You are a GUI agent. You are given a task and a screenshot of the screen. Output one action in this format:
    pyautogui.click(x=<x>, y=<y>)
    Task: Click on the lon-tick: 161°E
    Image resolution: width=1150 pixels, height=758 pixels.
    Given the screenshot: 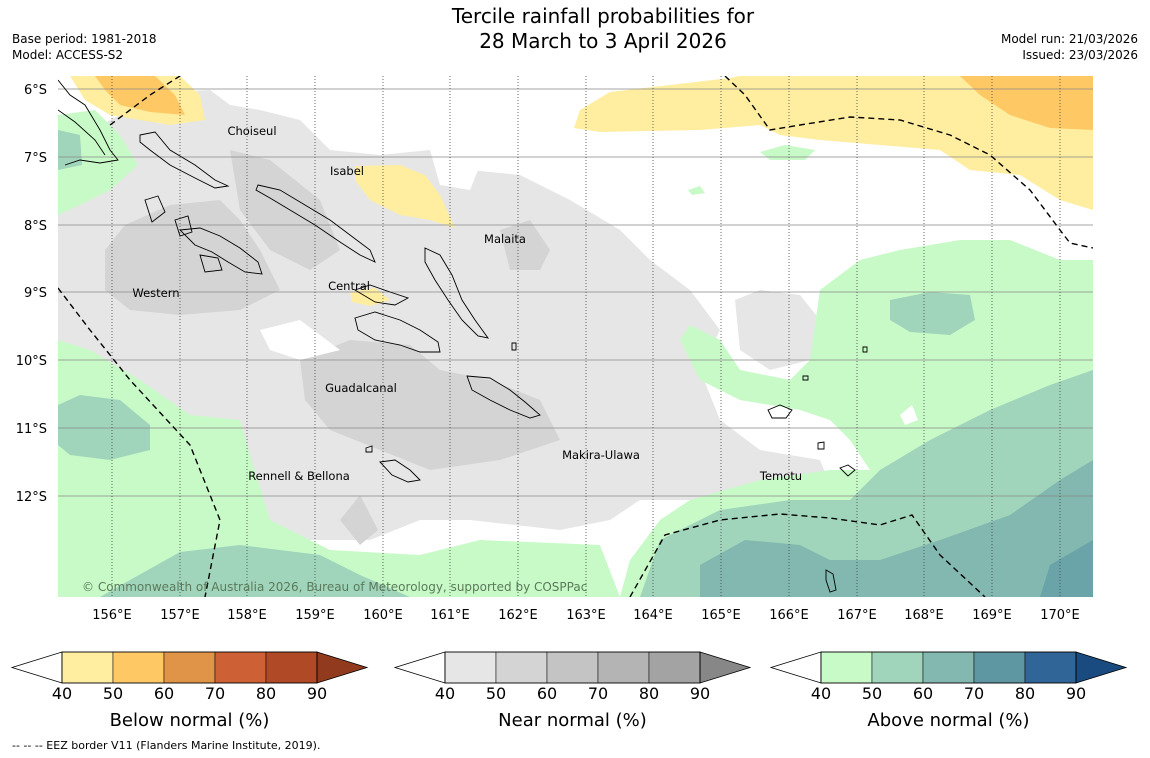 What is the action you would take?
    pyautogui.click(x=450, y=615)
    